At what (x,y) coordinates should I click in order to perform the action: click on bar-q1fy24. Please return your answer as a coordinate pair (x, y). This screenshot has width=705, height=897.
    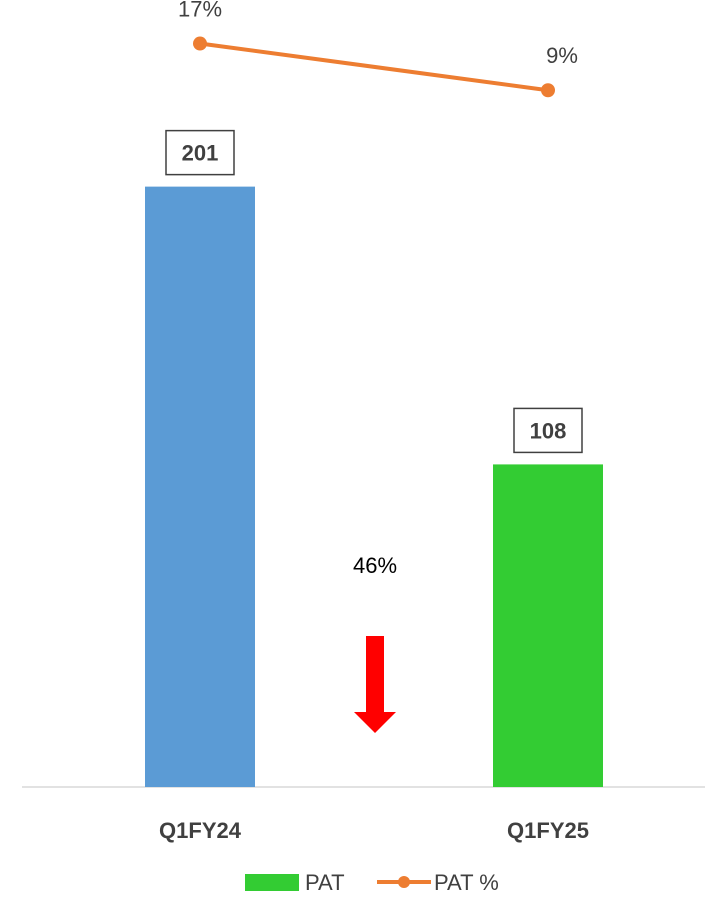
    Looking at the image, I should click on (200, 487).